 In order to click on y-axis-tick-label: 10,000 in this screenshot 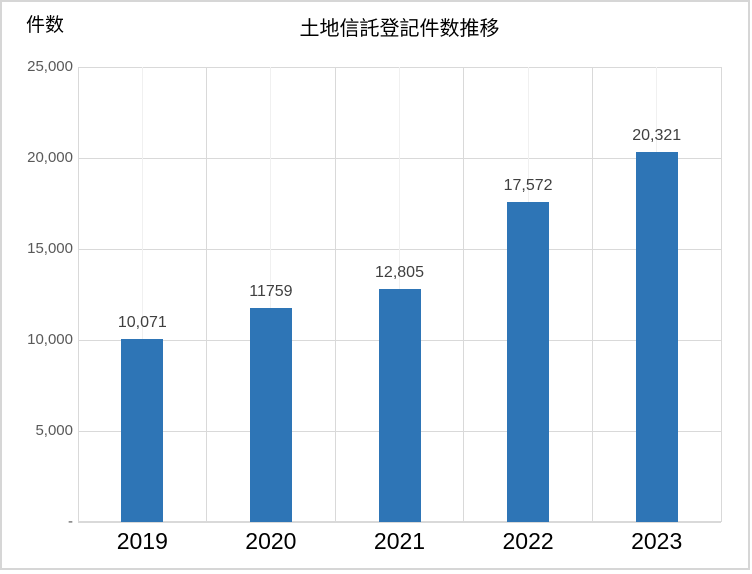, I will do `click(50, 339)`.